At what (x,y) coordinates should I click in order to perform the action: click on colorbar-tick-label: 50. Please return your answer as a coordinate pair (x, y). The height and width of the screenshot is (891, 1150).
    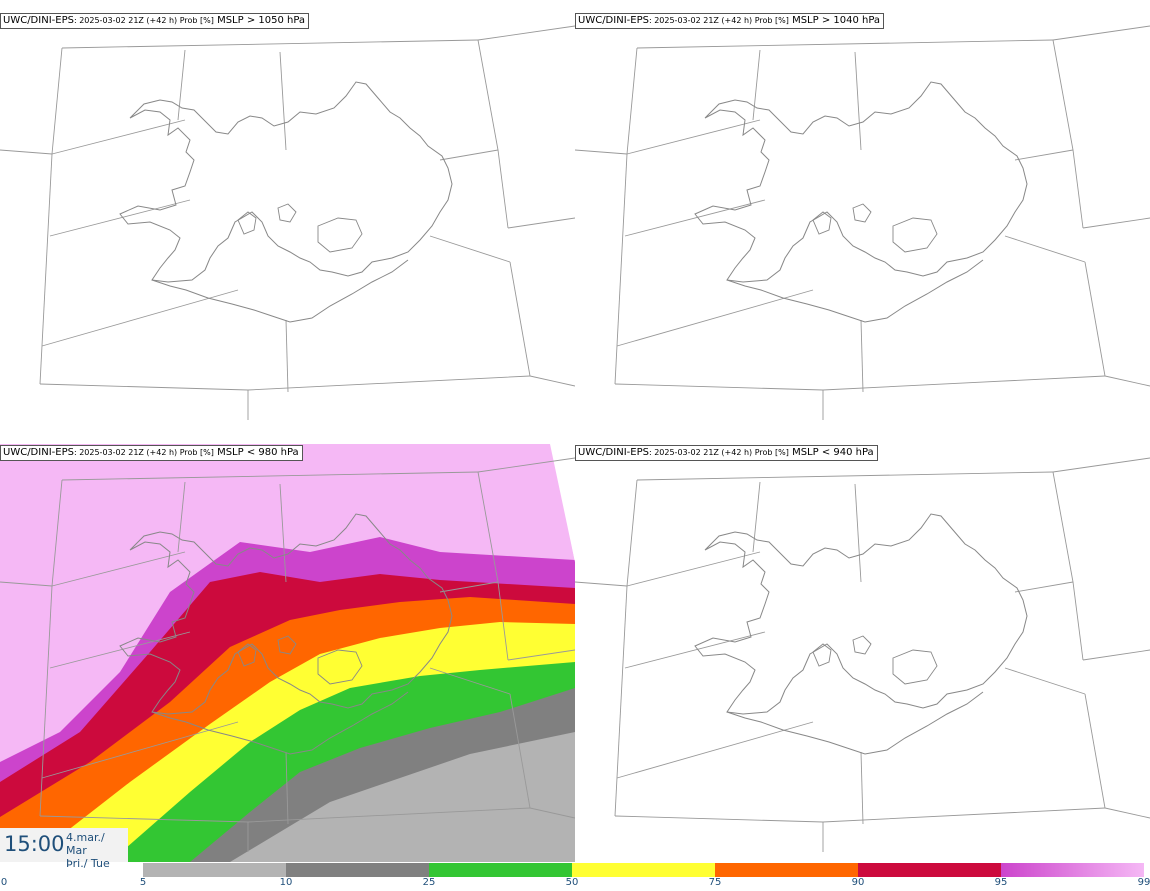
    Looking at the image, I should click on (572, 882).